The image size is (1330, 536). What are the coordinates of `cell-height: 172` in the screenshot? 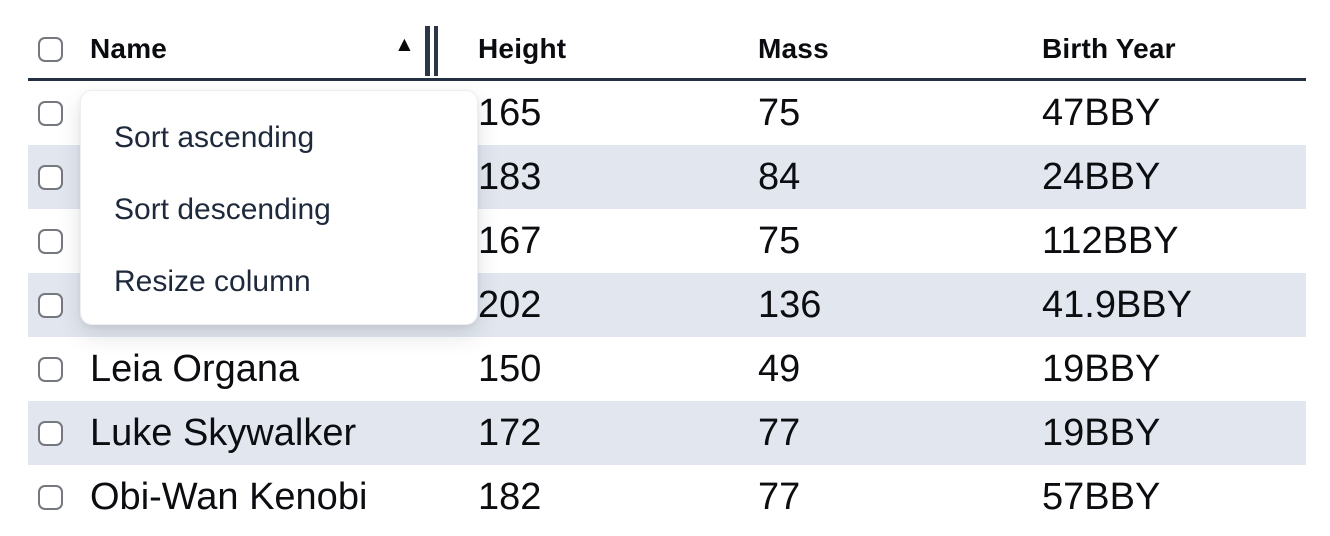 It's located at (510, 432).